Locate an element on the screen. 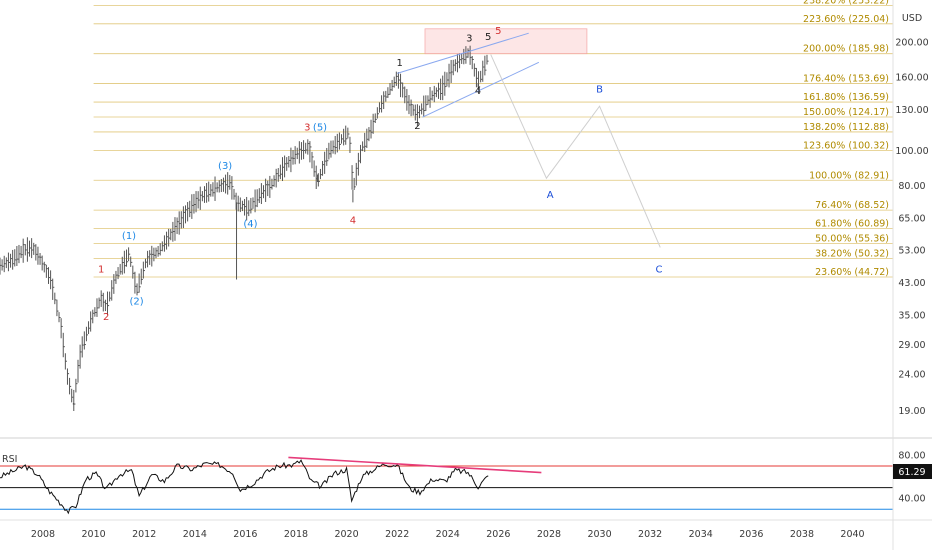 Image resolution: width=932 pixels, height=550 pixels. fib-label: 23.60% (44.72) is located at coordinates (852, 272).